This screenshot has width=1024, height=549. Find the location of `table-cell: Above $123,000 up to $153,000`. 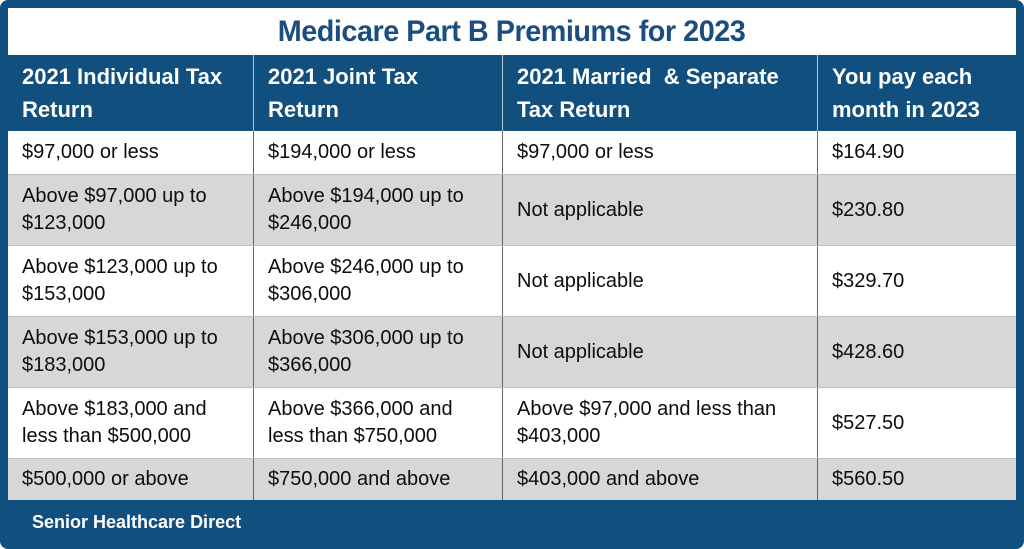

table-cell: Above $123,000 up to $153,000 is located at coordinates (131, 281).